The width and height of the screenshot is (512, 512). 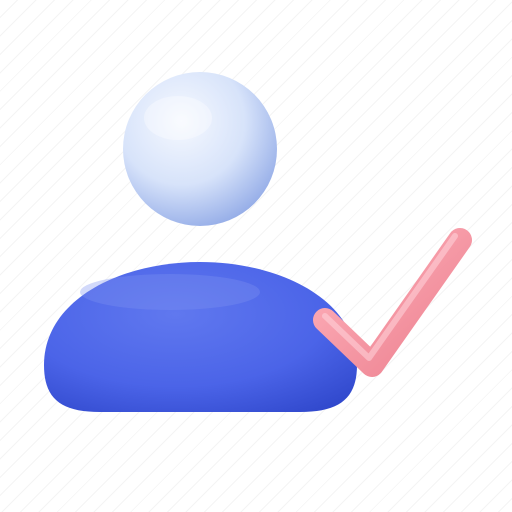 I want to click on user-head, so click(x=200, y=149).